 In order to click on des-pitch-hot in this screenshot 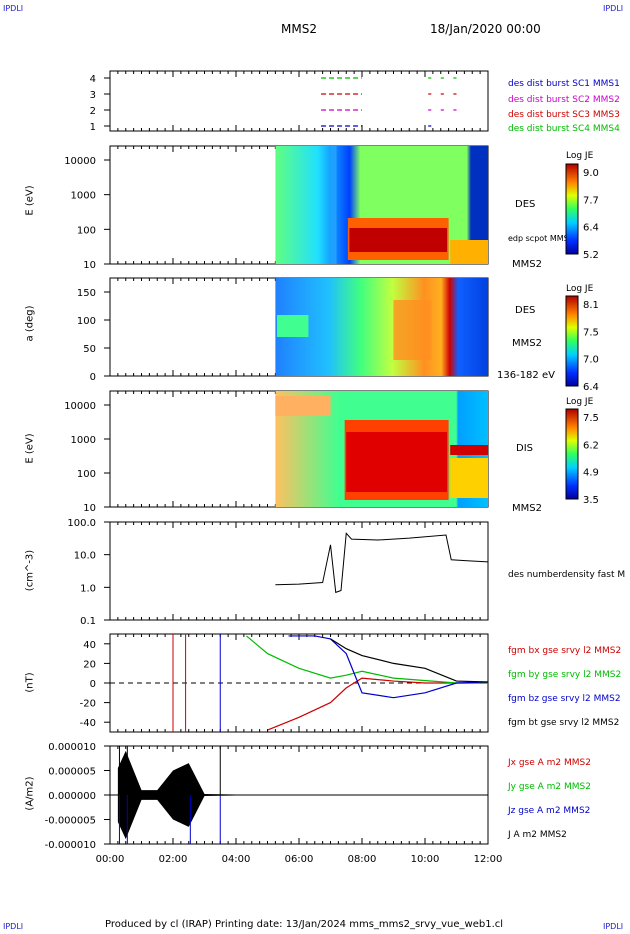, I will do `click(412, 330)`.